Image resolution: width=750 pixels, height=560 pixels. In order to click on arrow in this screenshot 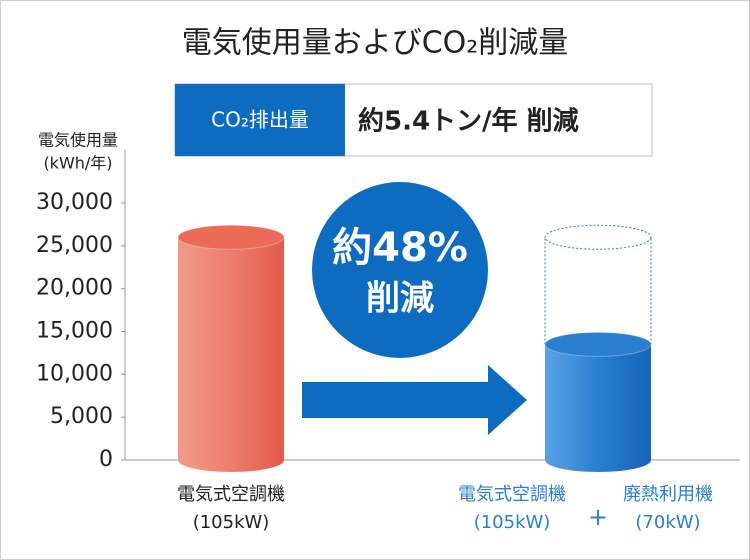, I will do `click(414, 400)`.